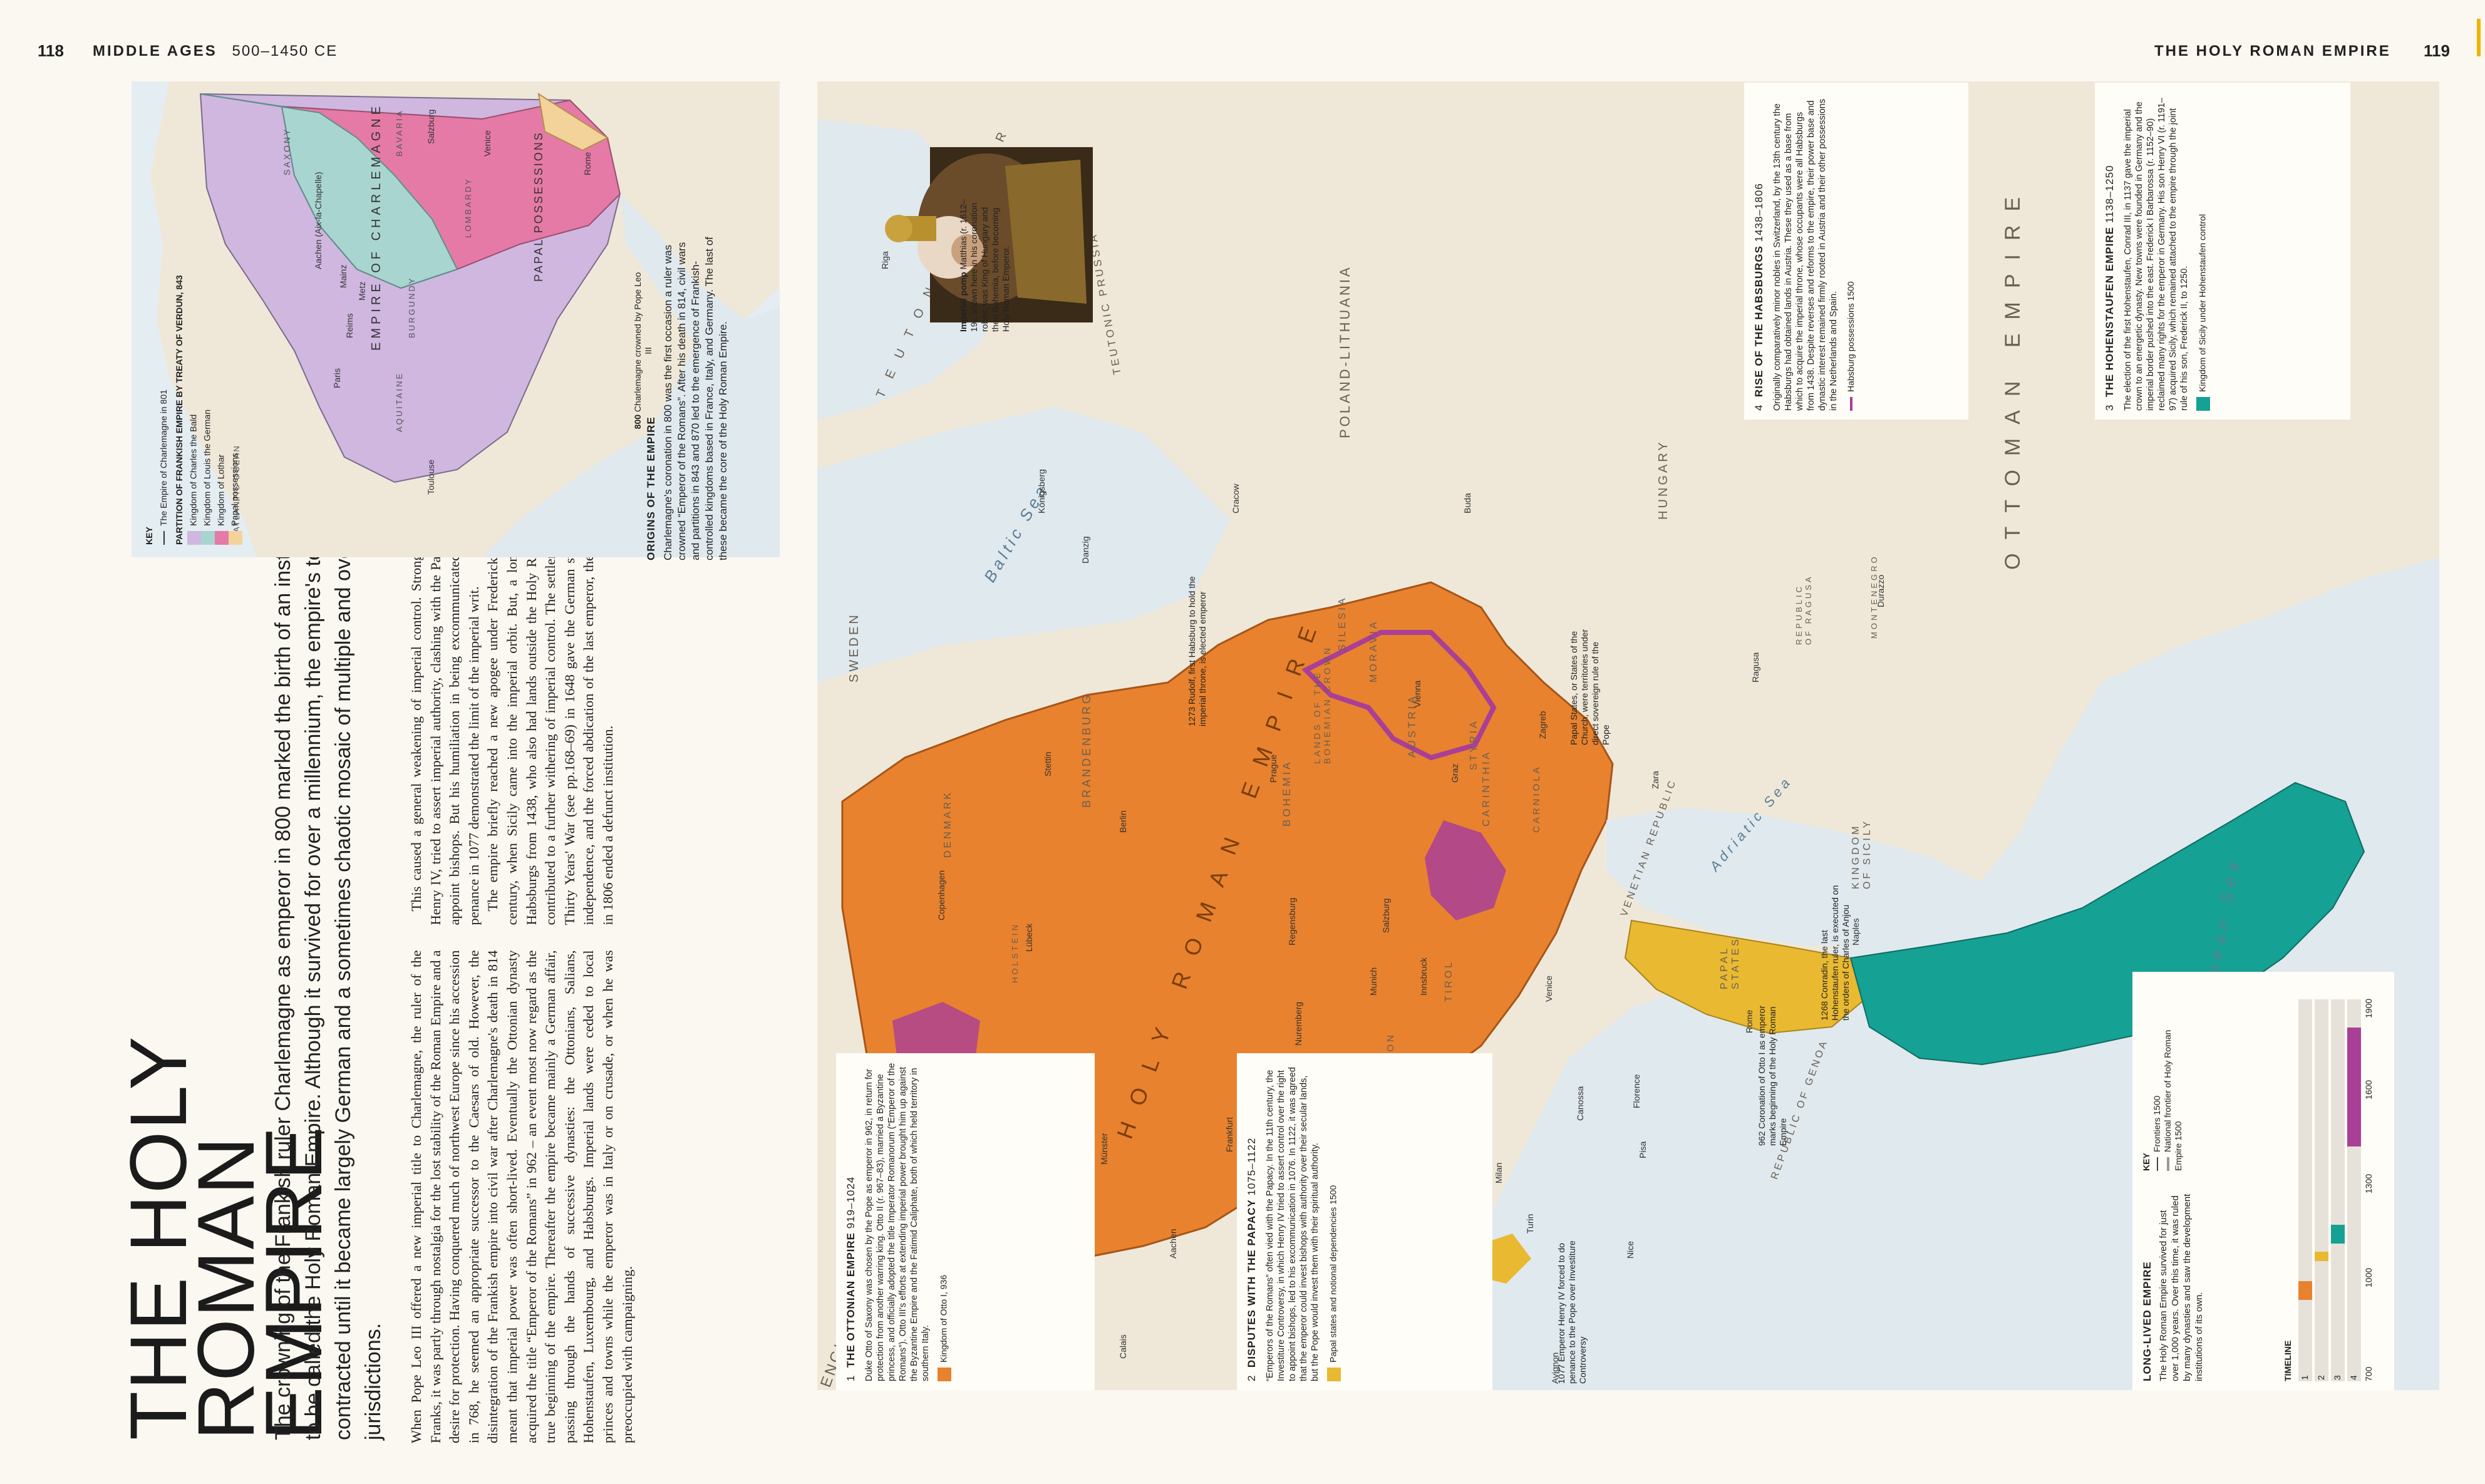 Image resolution: width=2485 pixels, height=1484 pixels. I want to click on city-zara: Zara, so click(1655, 780).